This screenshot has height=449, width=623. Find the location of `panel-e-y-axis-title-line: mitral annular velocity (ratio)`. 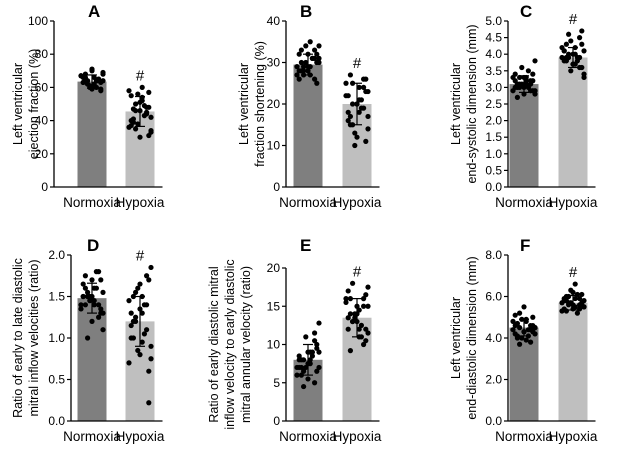

panel-e-y-axis-title-line: mitral annular velocity (ratio) is located at coordinates (246, 344).